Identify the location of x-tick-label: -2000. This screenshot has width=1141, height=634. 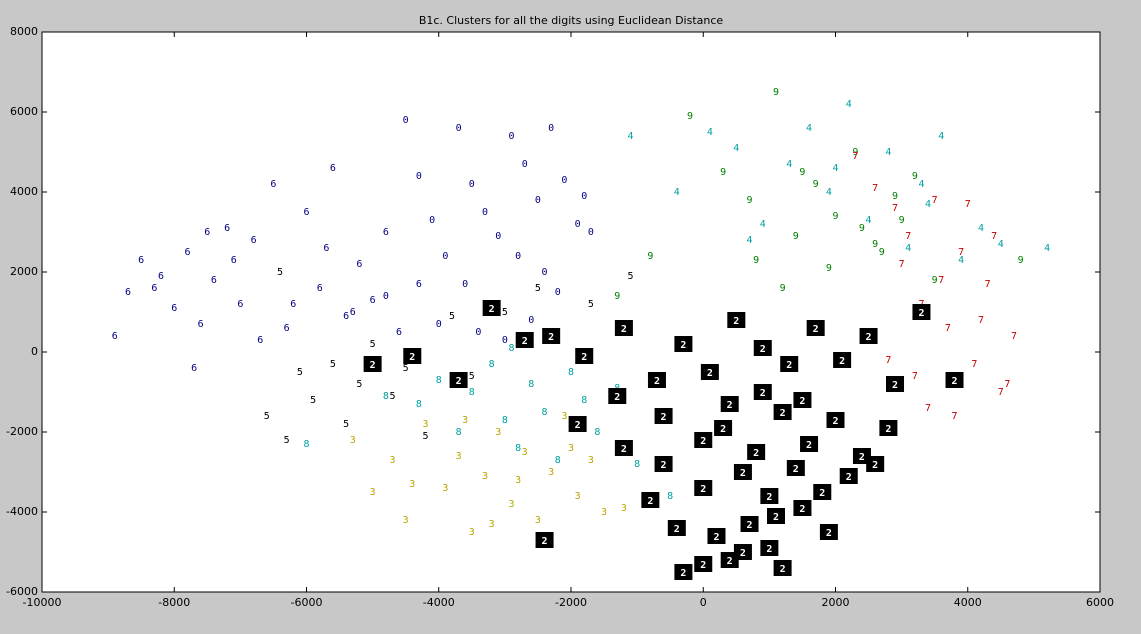
(571, 602).